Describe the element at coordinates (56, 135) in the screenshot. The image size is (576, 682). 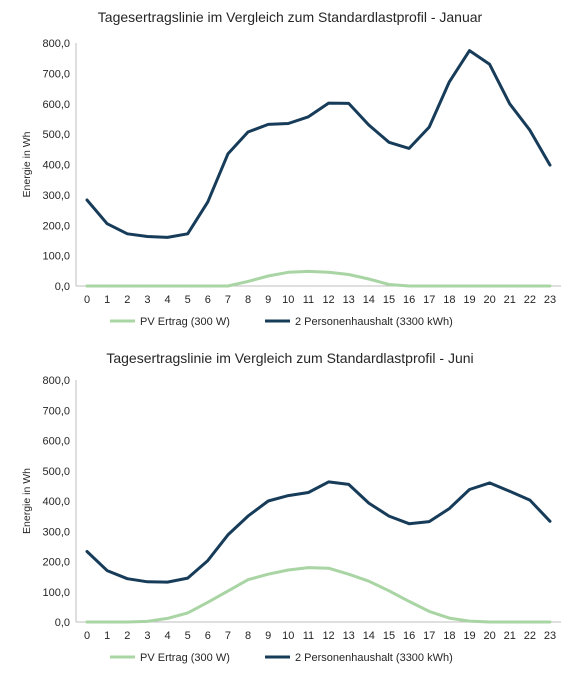
I see `y-tick-label: 500,0` at that location.